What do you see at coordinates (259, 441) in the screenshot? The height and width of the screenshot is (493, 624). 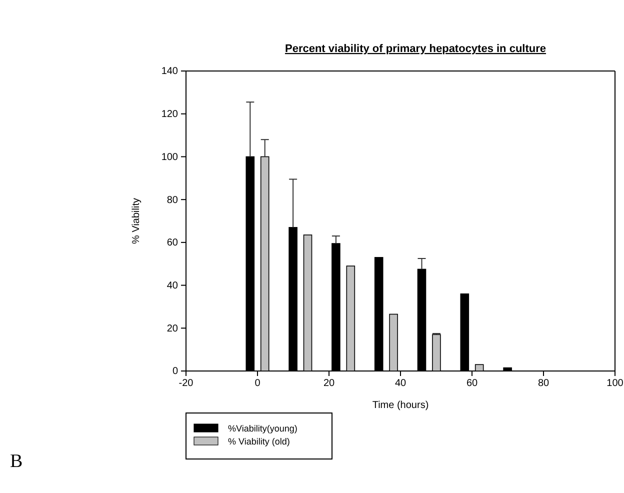 I see `legend-label: % Viability (old)` at bounding box center [259, 441].